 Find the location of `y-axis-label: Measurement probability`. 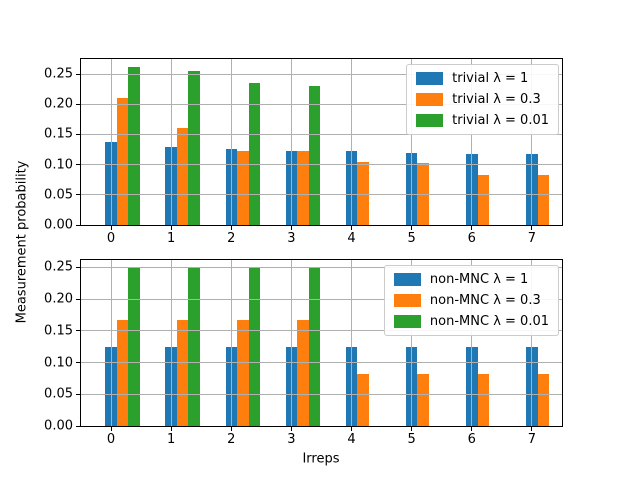

y-axis-label: Measurement probability is located at coordinates (22, 242).